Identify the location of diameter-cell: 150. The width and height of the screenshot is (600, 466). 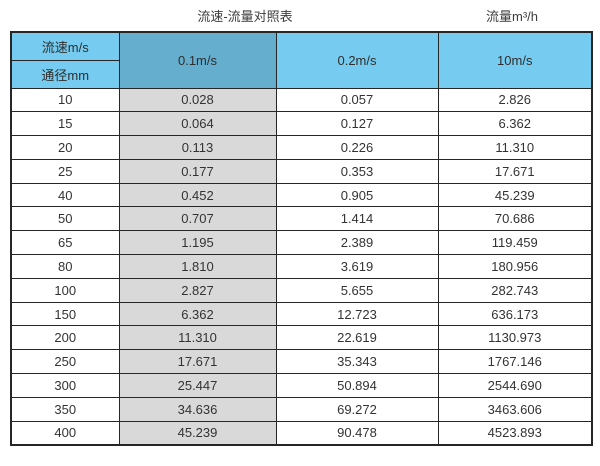
(65, 314).